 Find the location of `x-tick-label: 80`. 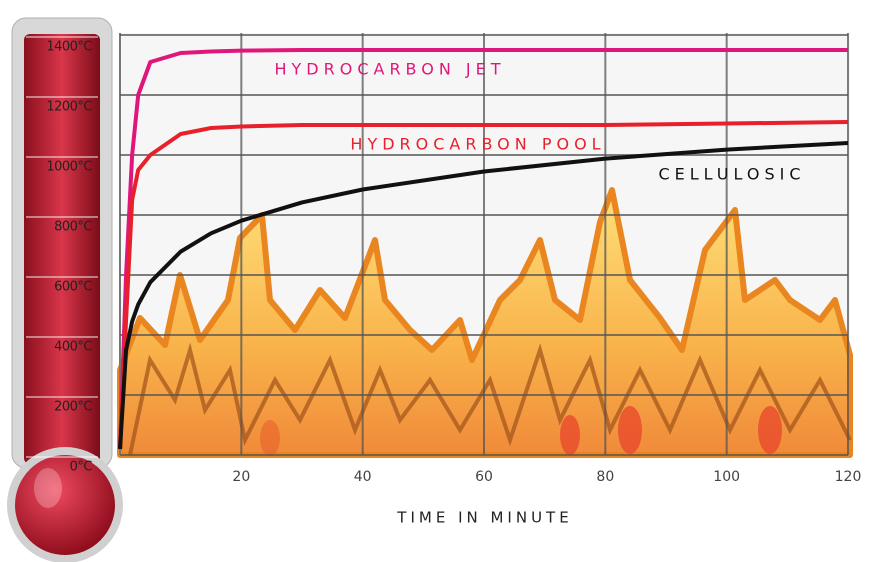

x-tick-label: 80 is located at coordinates (605, 477).